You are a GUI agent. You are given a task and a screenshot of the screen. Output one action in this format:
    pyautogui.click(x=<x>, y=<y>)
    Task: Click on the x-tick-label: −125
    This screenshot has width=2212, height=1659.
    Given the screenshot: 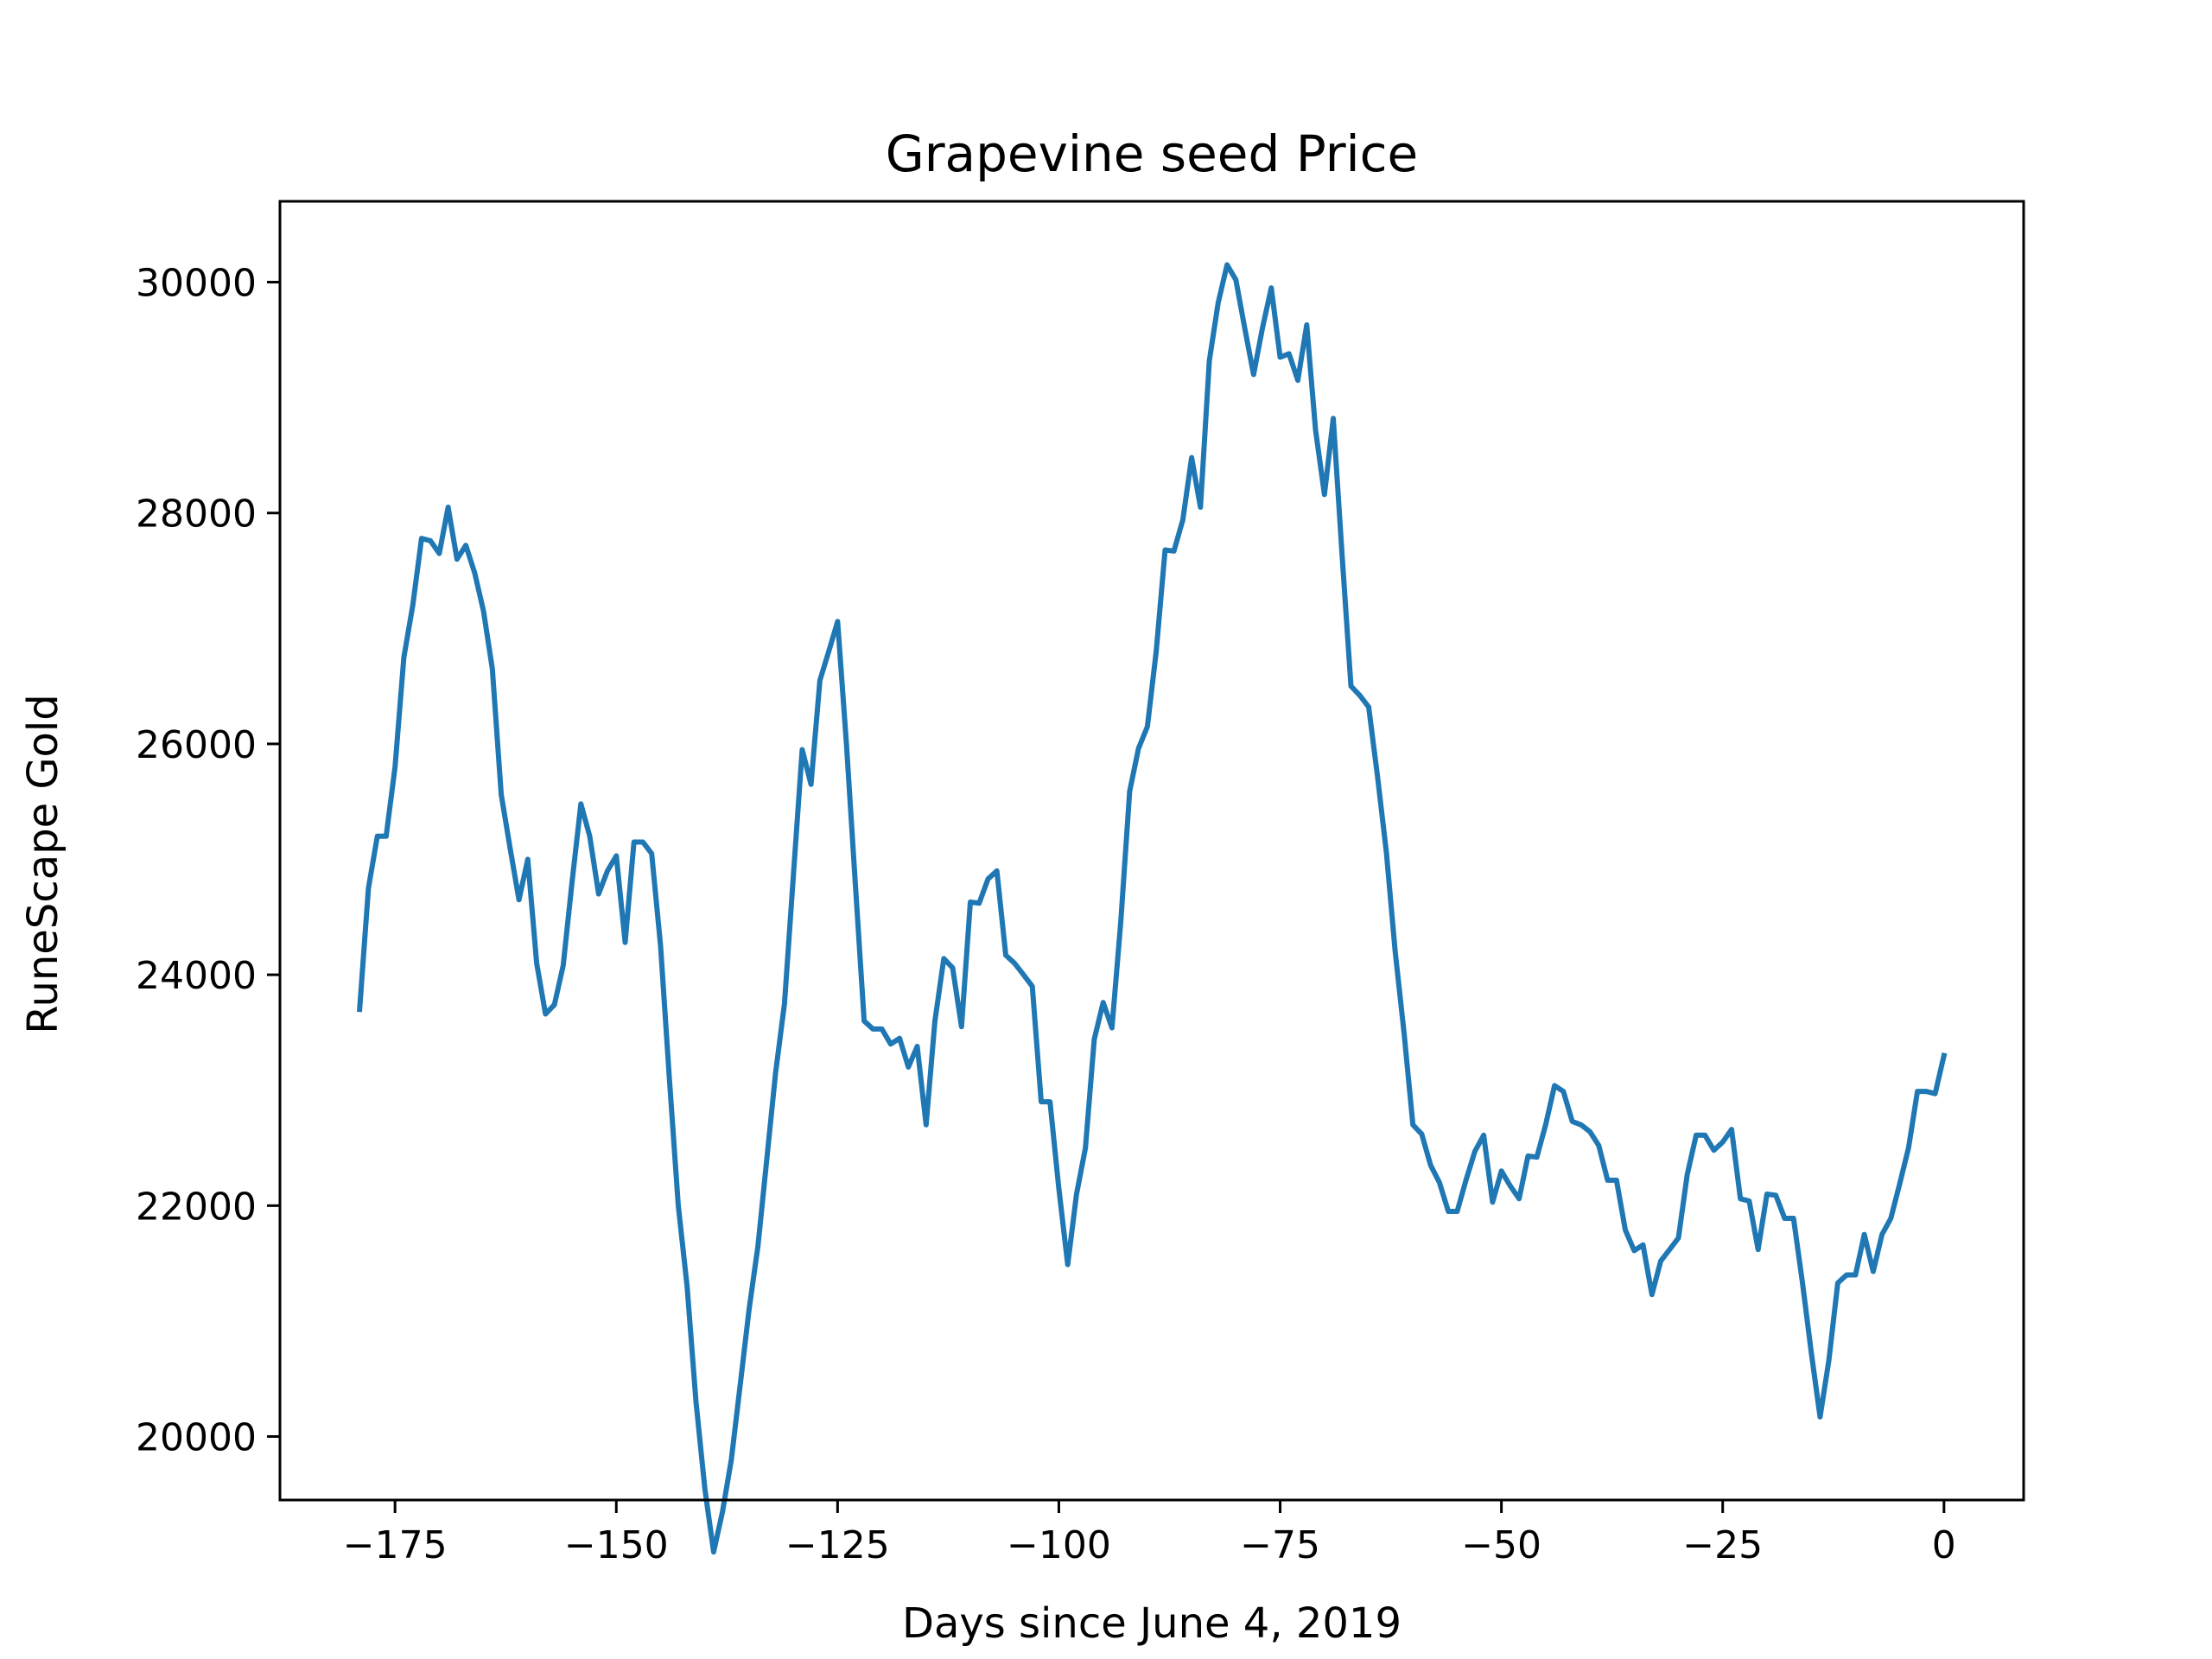 What is the action you would take?
    pyautogui.click(x=837, y=1545)
    